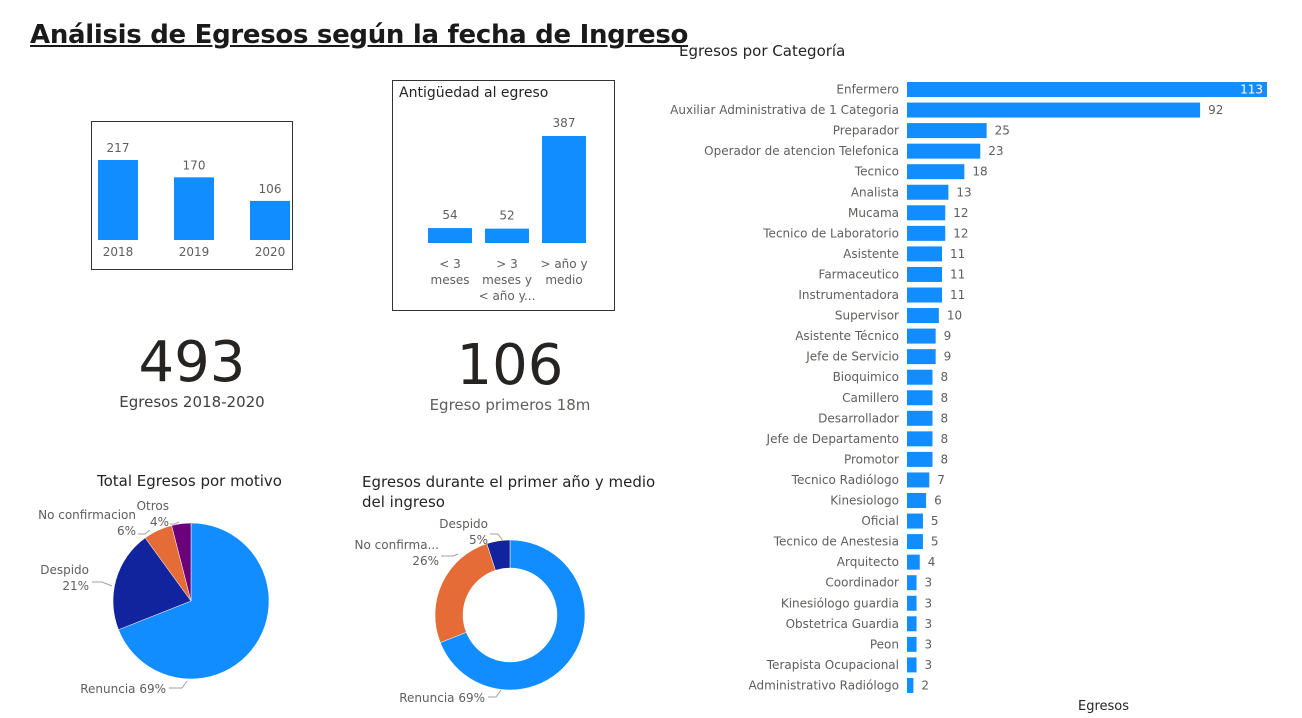 This screenshot has height=718, width=1302. I want to click on antiguedad-tick-label: meses y, so click(507, 280).